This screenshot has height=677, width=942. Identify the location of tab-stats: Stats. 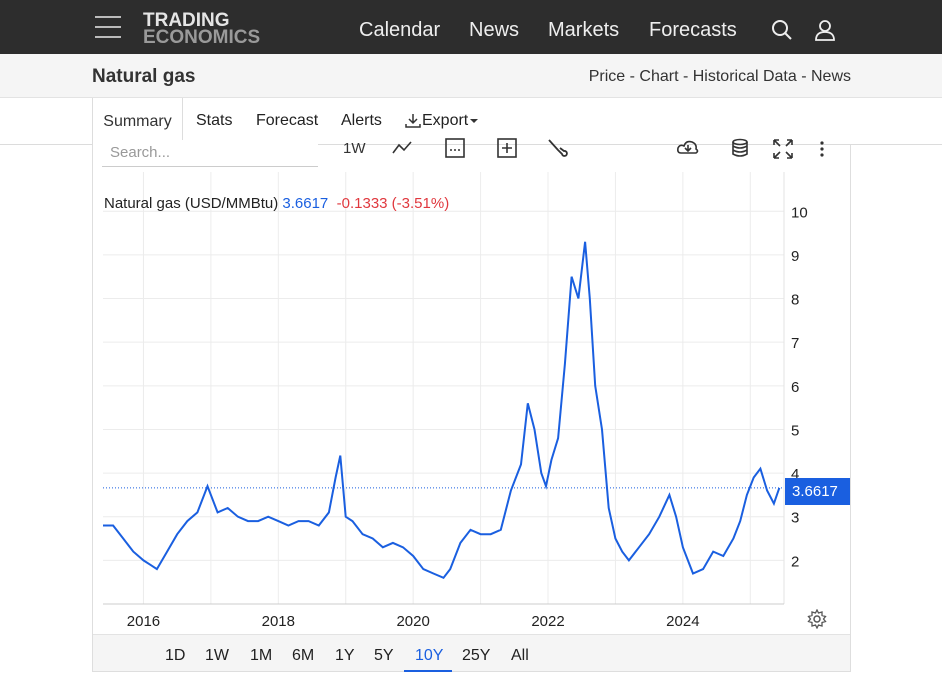
(214, 120).